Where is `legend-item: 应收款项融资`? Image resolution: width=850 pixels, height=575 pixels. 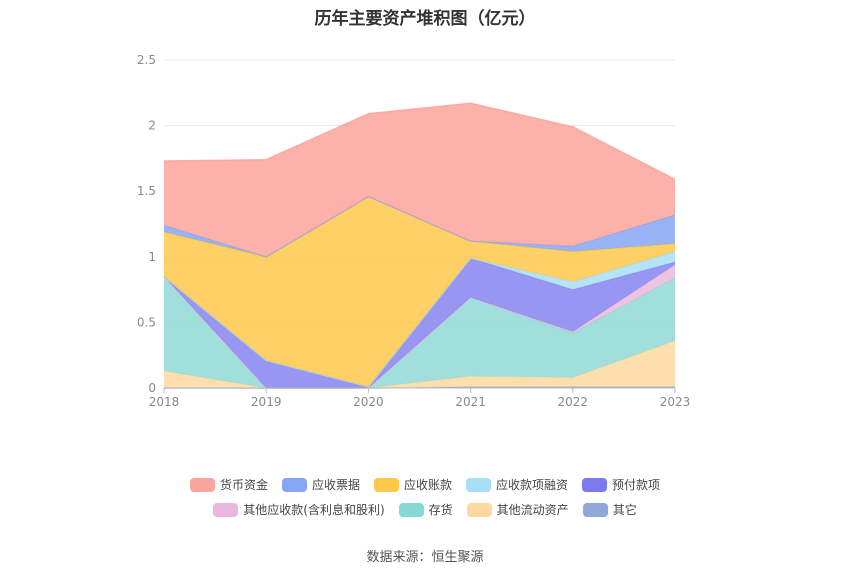
legend-item: 应收款项融资 is located at coordinates (517, 484).